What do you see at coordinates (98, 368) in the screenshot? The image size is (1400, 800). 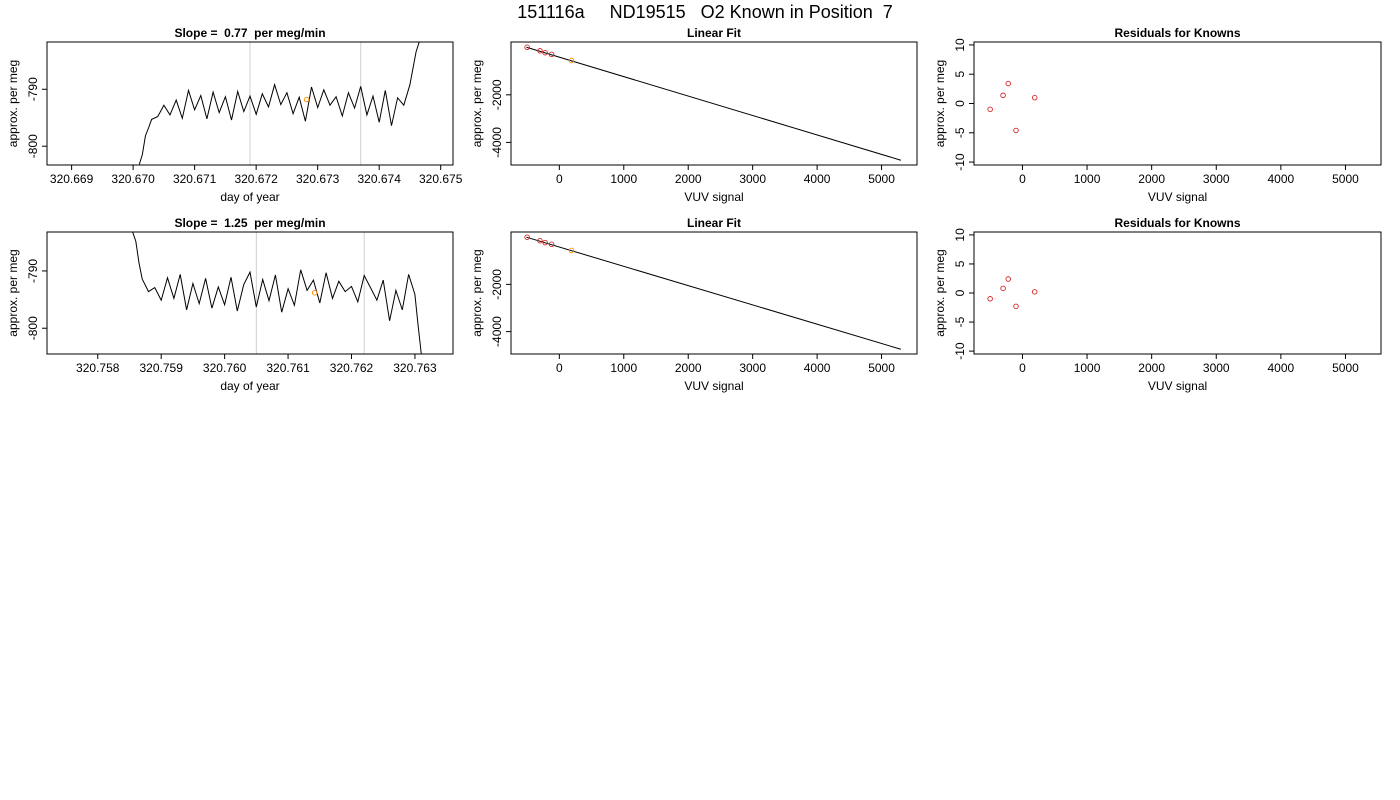 I see `x-tick-label: 320.758` at bounding box center [98, 368].